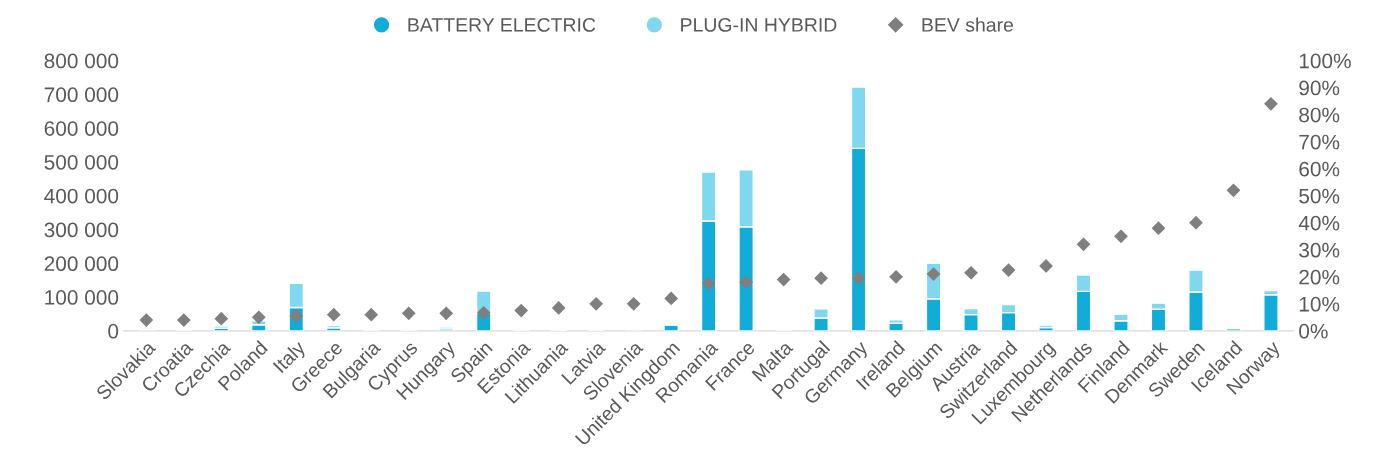 Image resolution: width=1376 pixels, height=466 pixels. What do you see at coordinates (759, 25) in the screenshot?
I see `legend-label: PLUG-IN HYBRID` at bounding box center [759, 25].